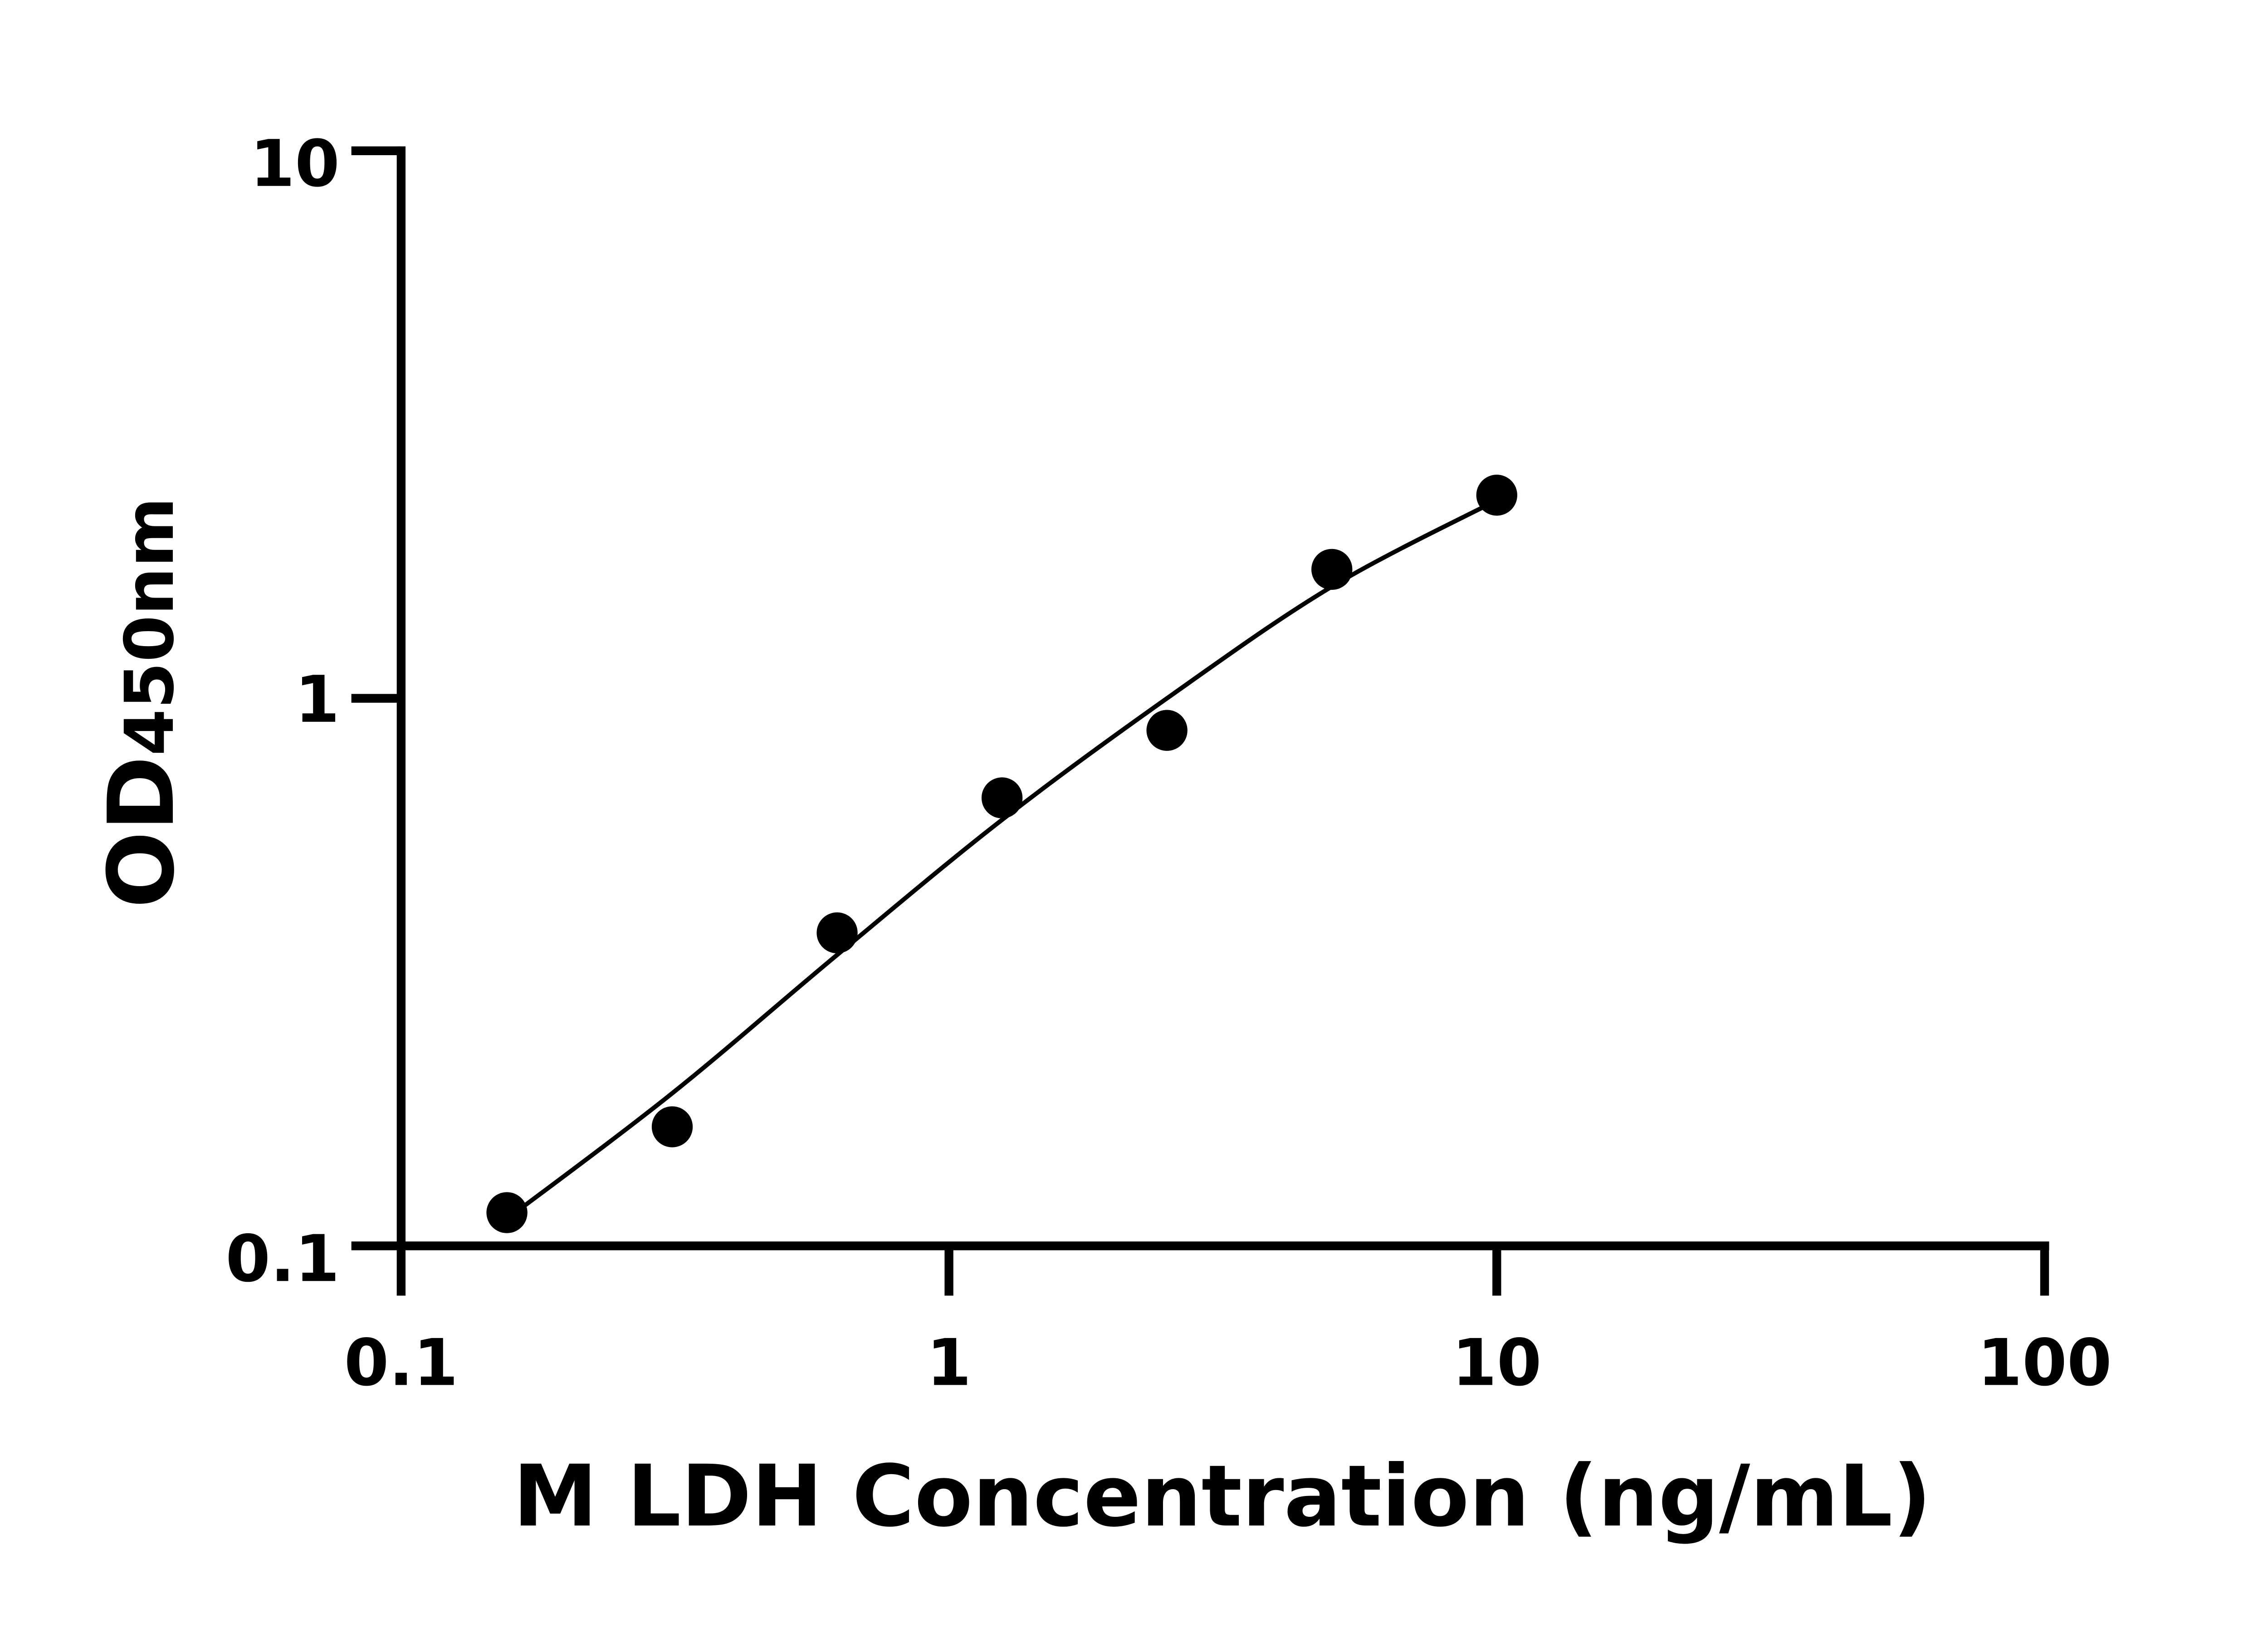 The height and width of the screenshot is (1628, 2268). I want to click on y-axis-label-main: OD, so click(142, 832).